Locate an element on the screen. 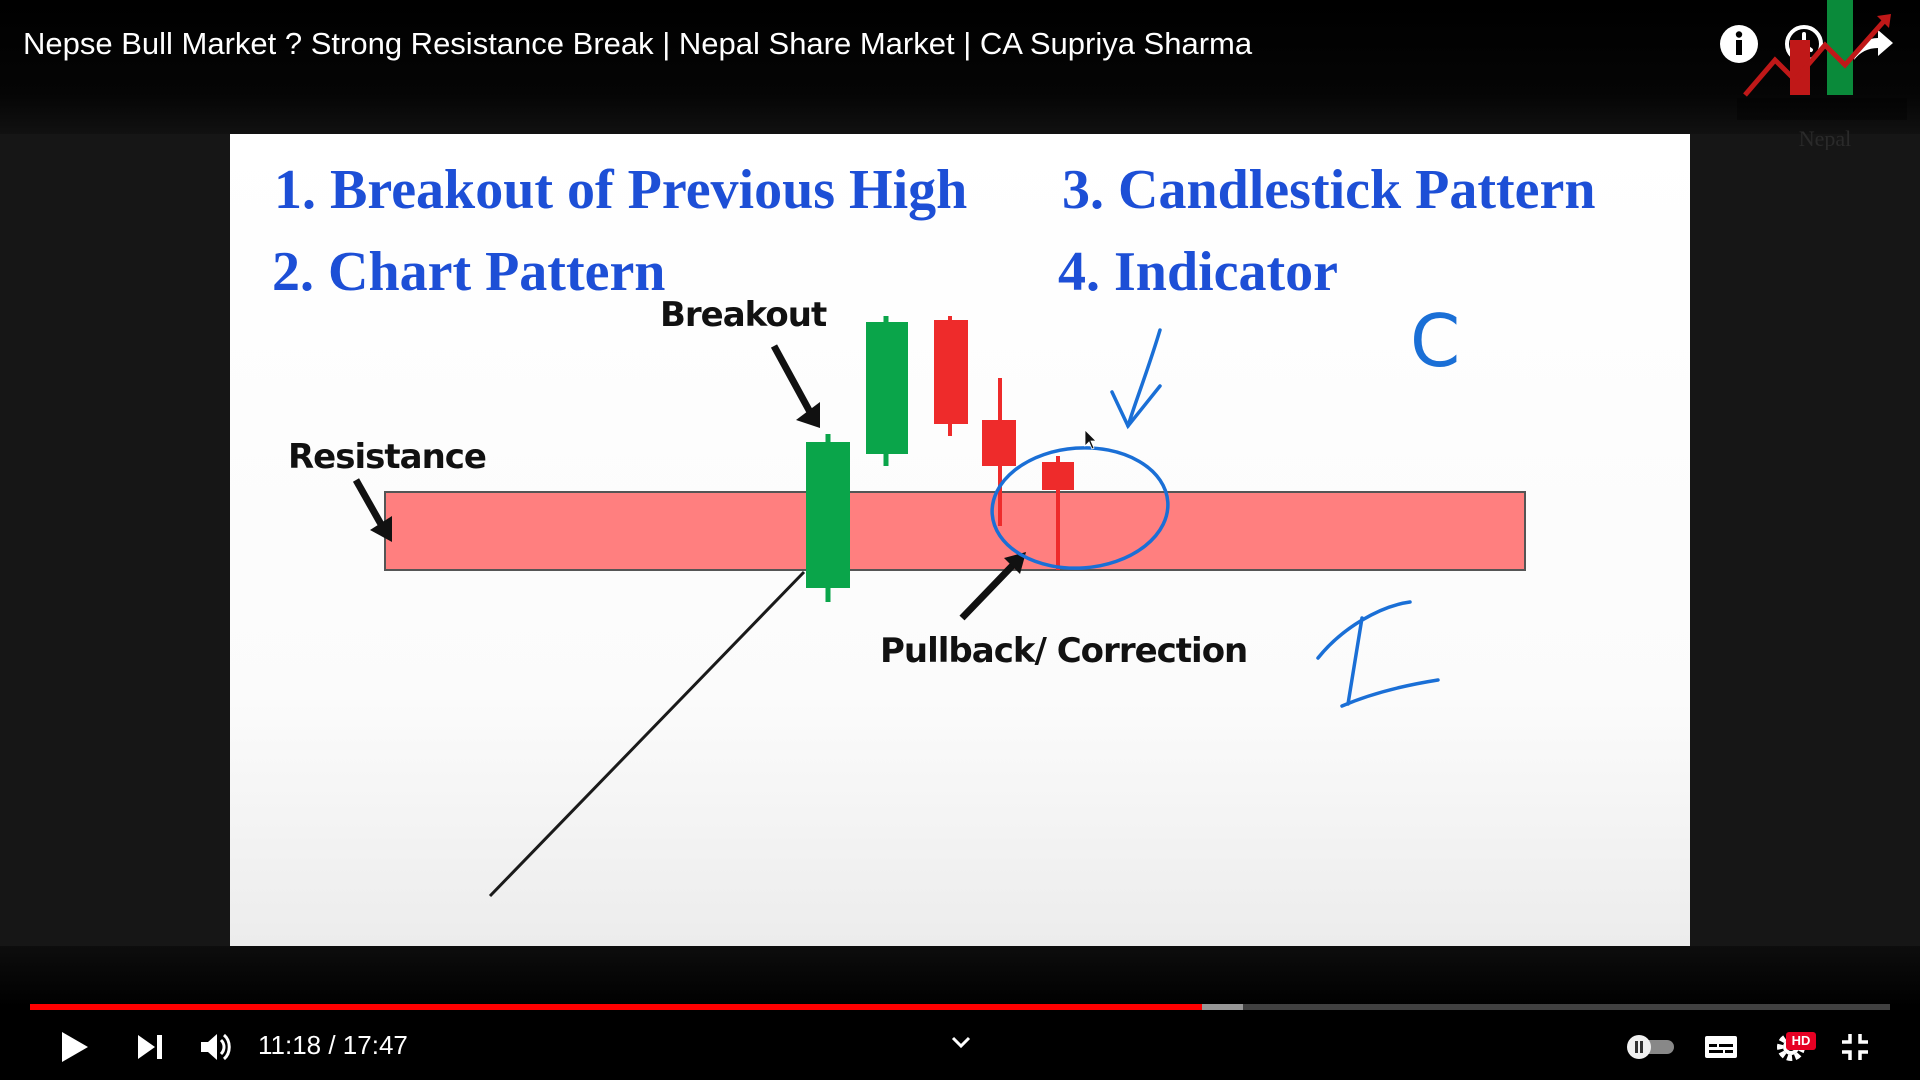  play-icon is located at coordinates (74, 1049).